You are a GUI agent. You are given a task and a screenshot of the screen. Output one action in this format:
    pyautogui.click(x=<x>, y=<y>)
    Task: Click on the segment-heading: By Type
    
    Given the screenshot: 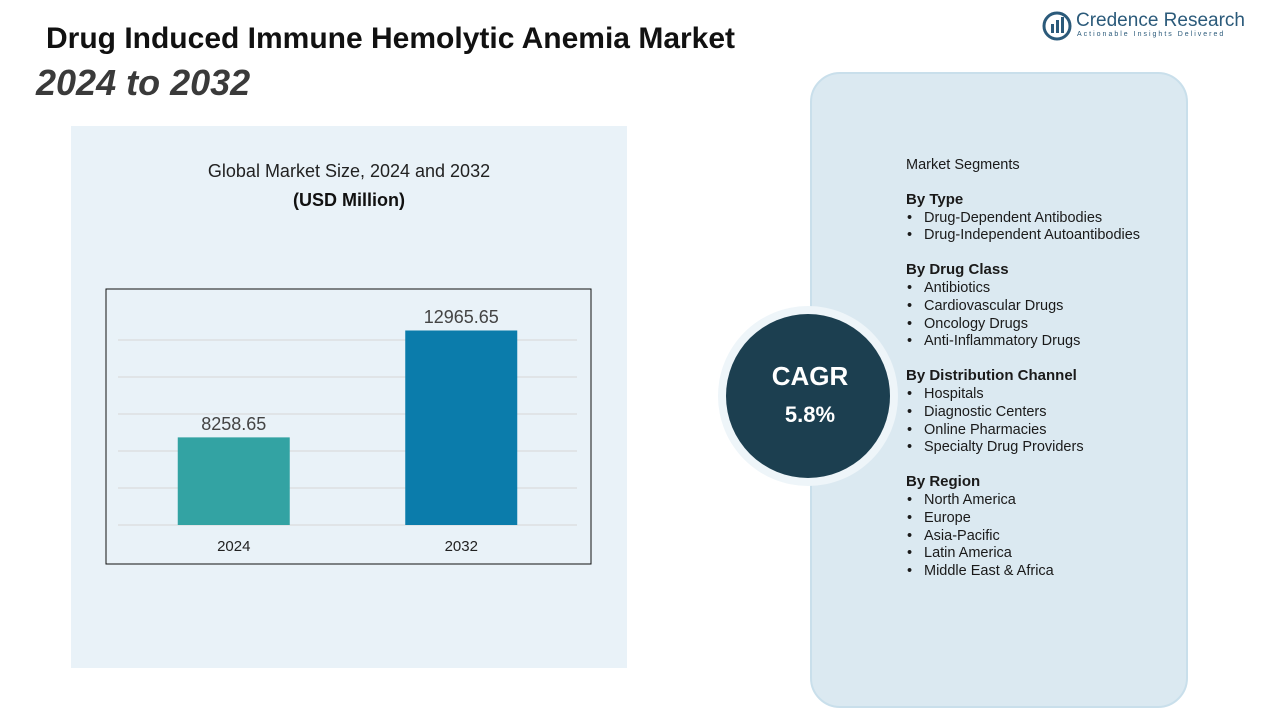 What is the action you would take?
    pyautogui.click(x=935, y=199)
    